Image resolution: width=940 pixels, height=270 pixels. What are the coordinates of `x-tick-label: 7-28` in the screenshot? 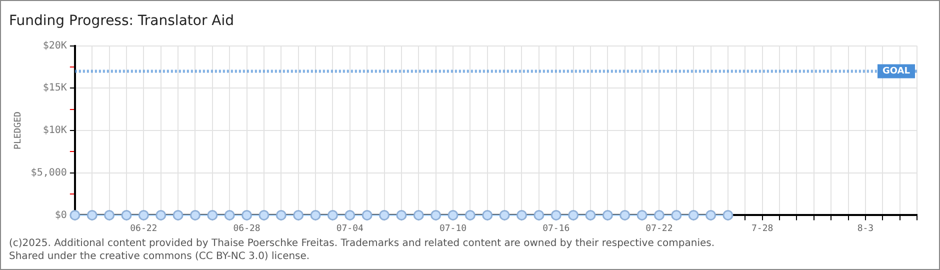 It's located at (762, 229).